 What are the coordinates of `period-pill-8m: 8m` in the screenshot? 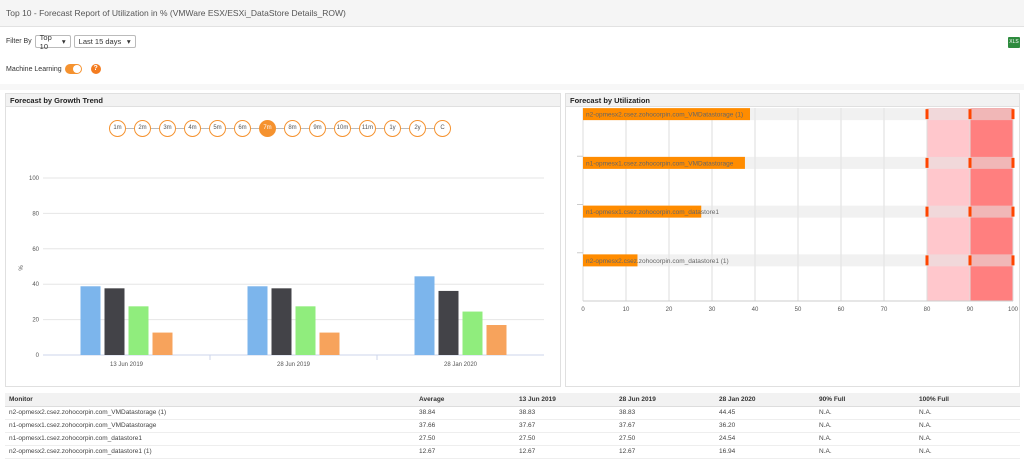 It's located at (292, 128).